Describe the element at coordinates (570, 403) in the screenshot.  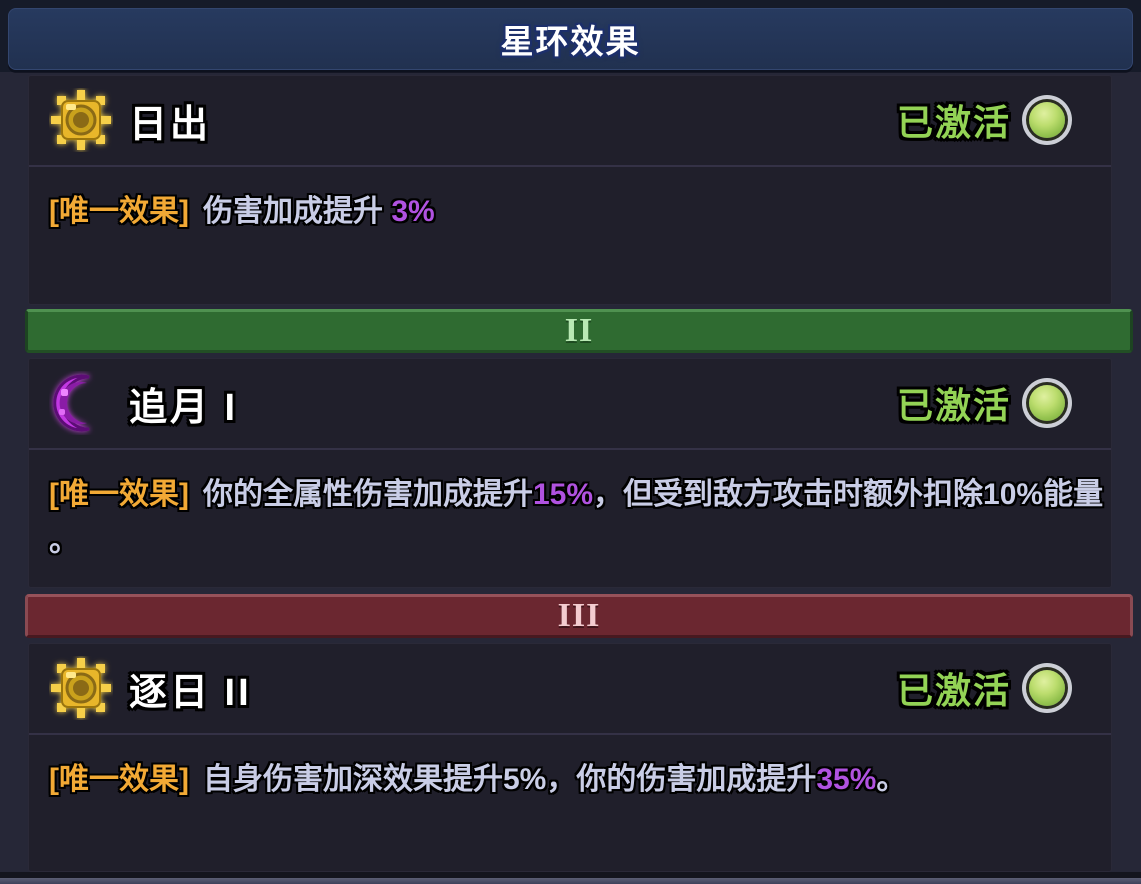
I see `panel-title-row: 追月 I 已激活` at that location.